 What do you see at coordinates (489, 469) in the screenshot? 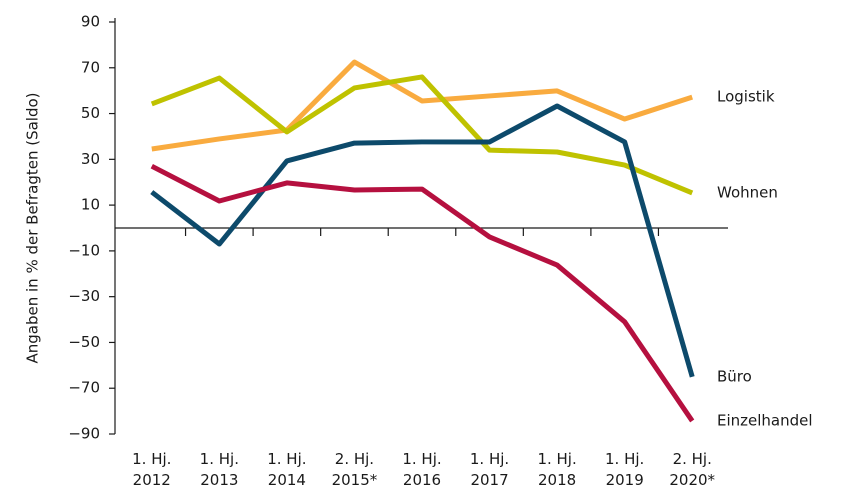
I see `x-tick-label: 1. Hj. 2017` at bounding box center [489, 469].